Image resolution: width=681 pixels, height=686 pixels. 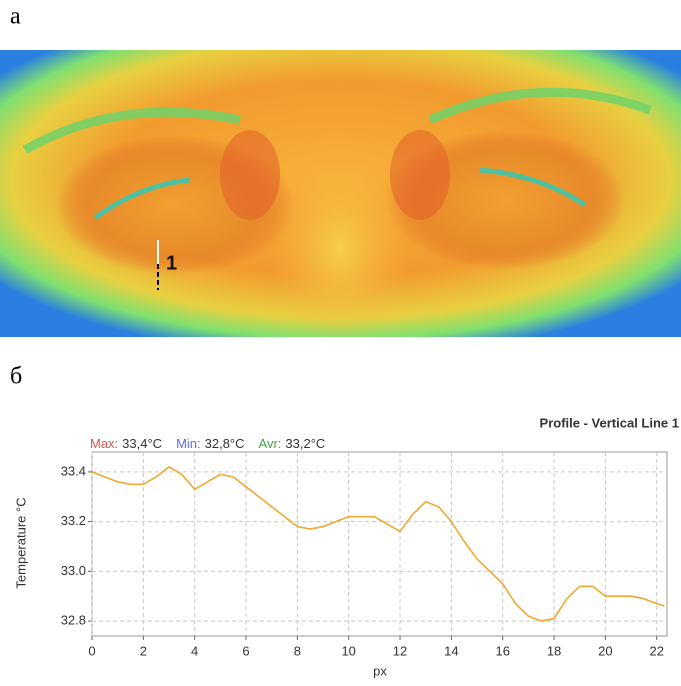 I want to click on x-tick-label: 8, so click(x=297, y=650).